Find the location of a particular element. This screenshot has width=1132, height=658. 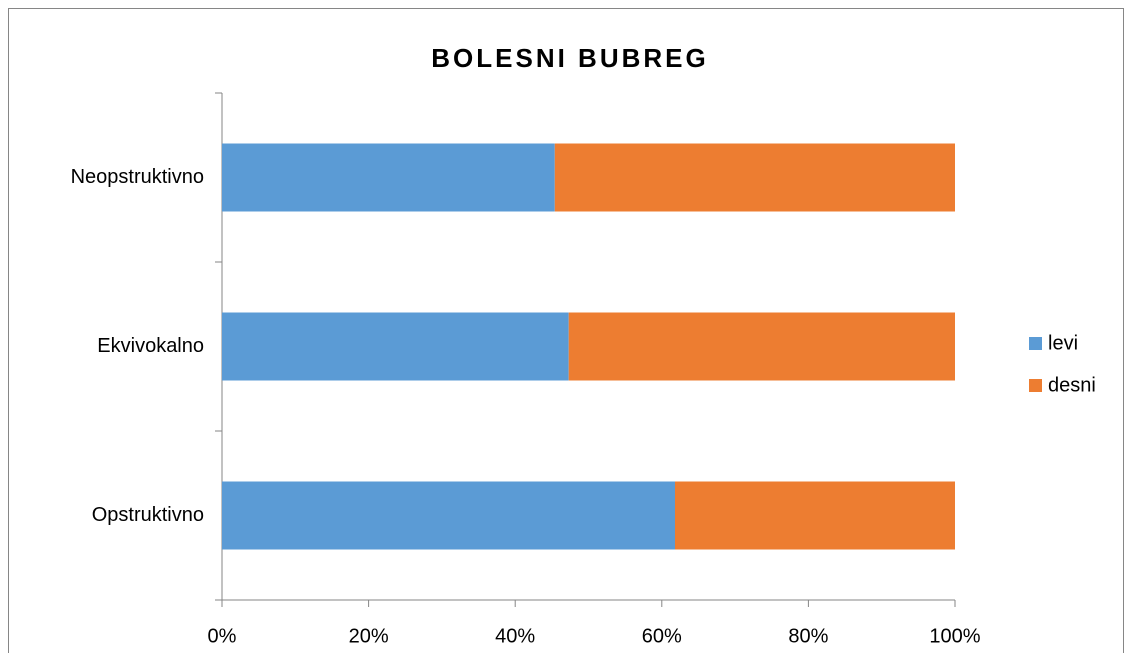

x-tick-label: 60% is located at coordinates (662, 636).